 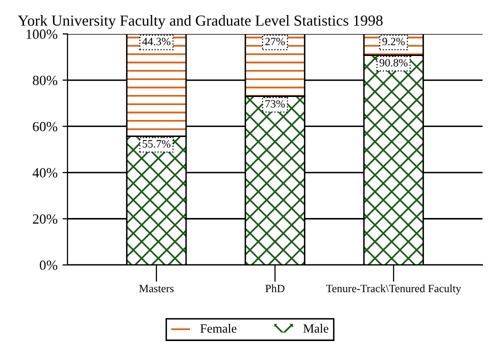 I want to click on legend-label: Female, so click(x=218, y=328).